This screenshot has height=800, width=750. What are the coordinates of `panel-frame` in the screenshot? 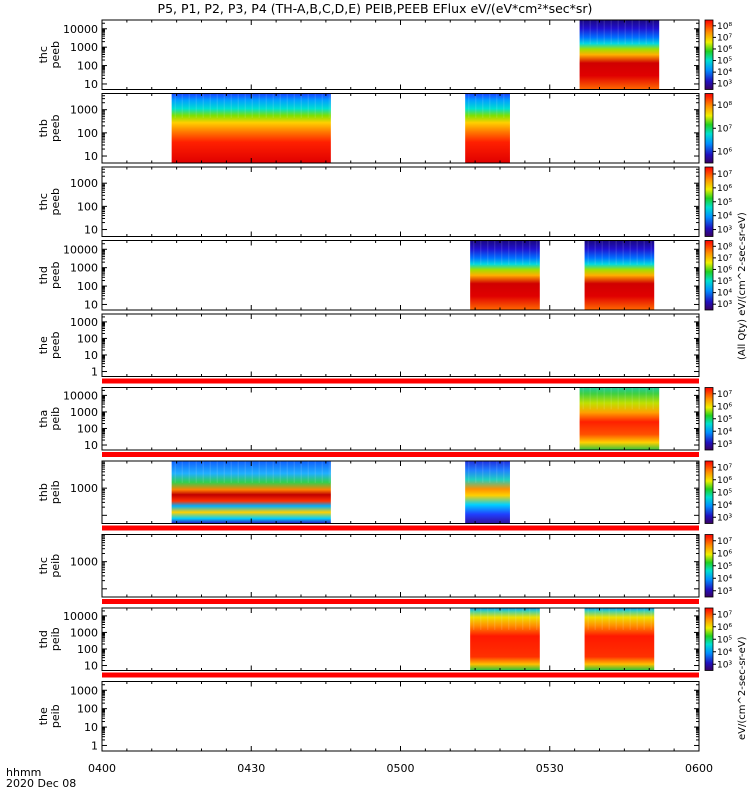 It's located at (400, 716).